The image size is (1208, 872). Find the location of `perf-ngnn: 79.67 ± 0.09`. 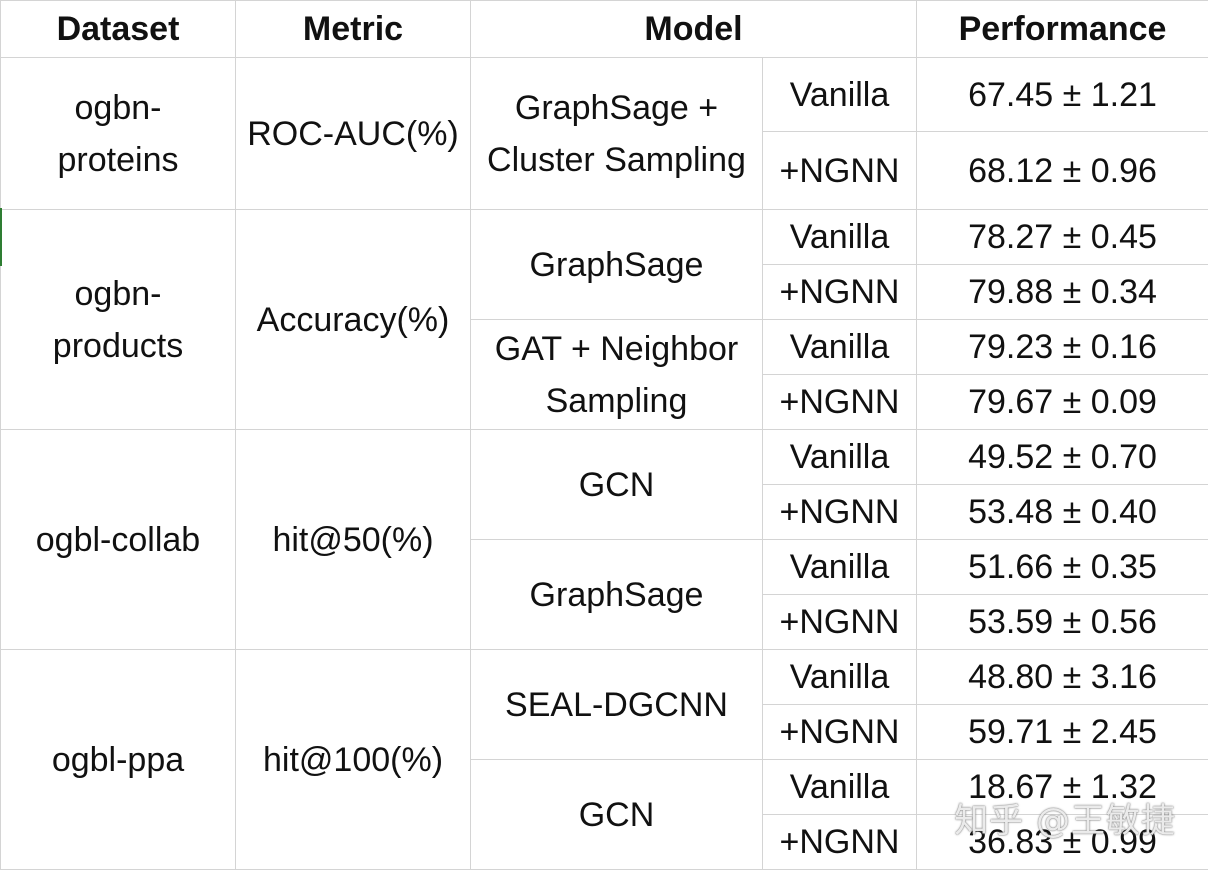

perf-ngnn: 79.67 ± 0.09 is located at coordinates (1062, 402).